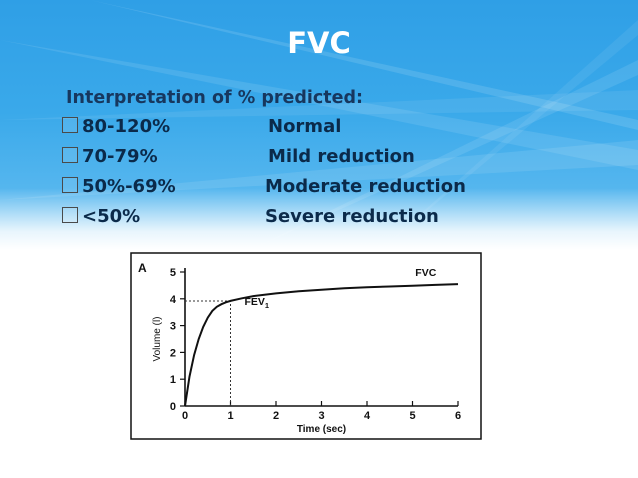  I want to click on slide-title: FVC, so click(319, 43).